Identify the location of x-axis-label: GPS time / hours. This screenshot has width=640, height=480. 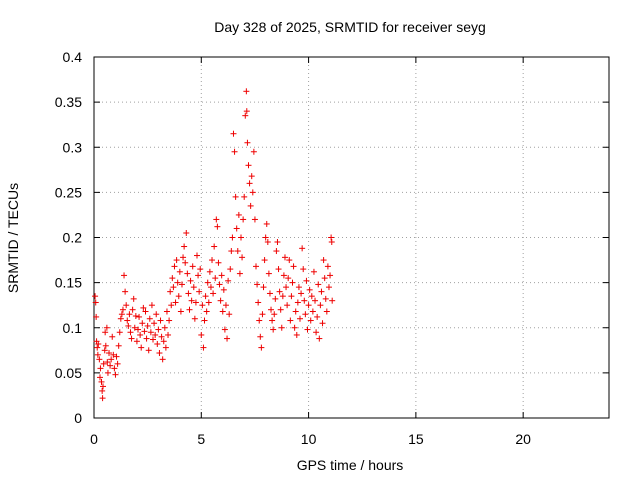
(350, 465).